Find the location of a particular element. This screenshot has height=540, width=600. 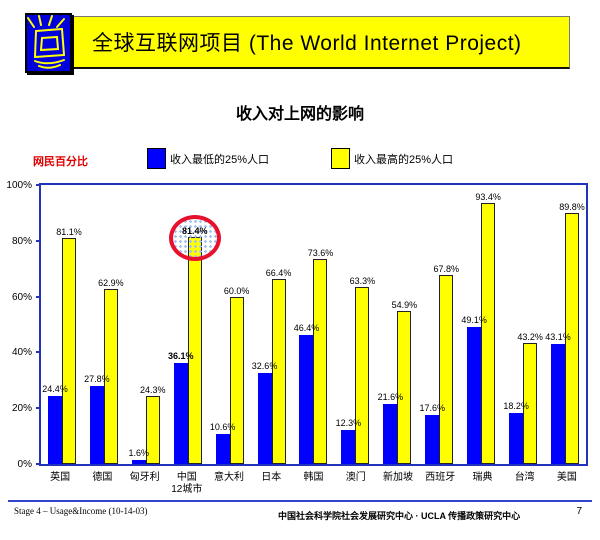

bar-value-label: 62.9% is located at coordinates (111, 282).